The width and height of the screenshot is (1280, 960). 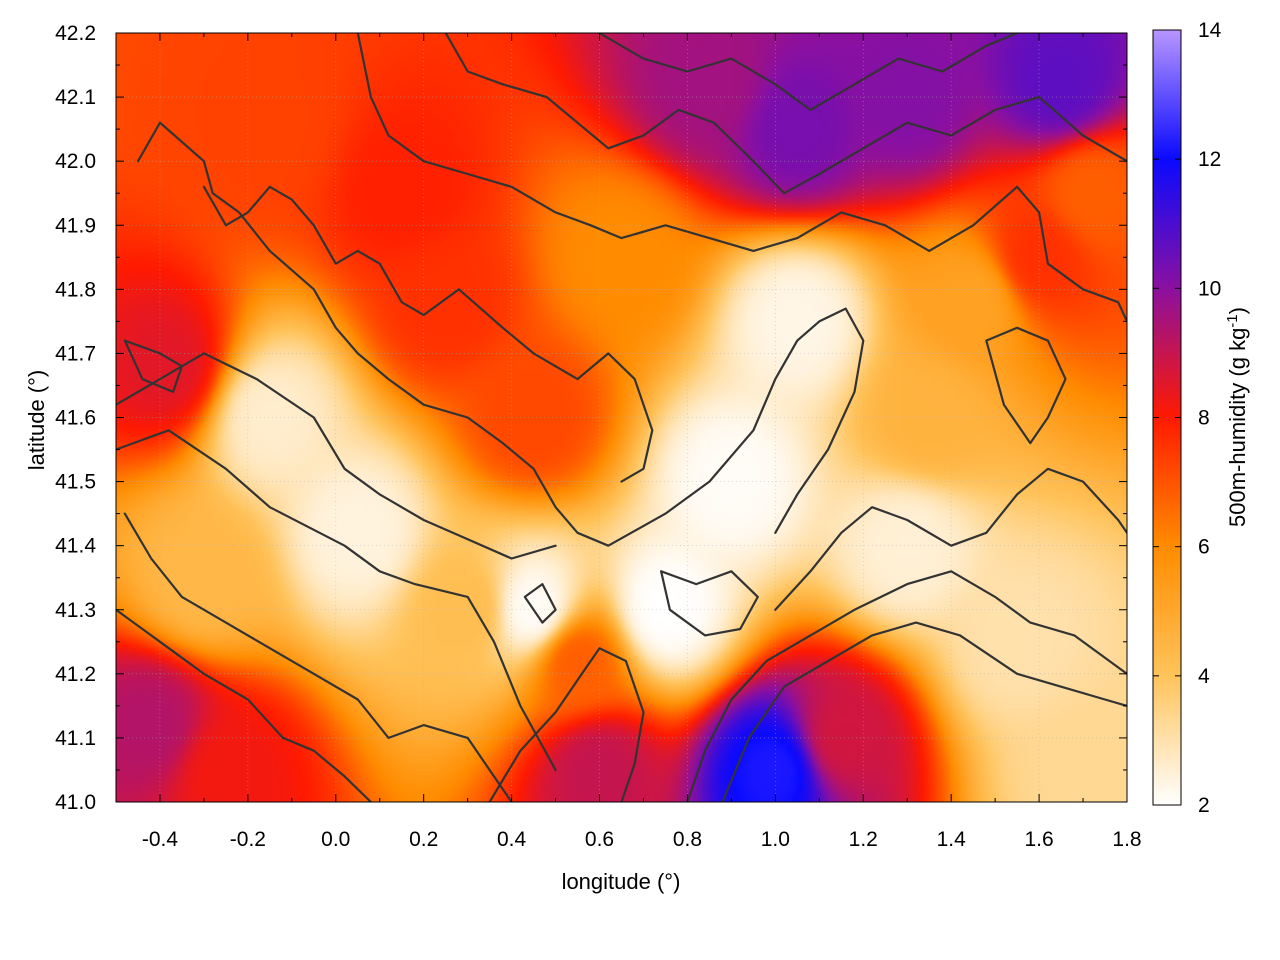 What do you see at coordinates (248, 839) in the screenshot?
I see `x-tick-label: -0.2` at bounding box center [248, 839].